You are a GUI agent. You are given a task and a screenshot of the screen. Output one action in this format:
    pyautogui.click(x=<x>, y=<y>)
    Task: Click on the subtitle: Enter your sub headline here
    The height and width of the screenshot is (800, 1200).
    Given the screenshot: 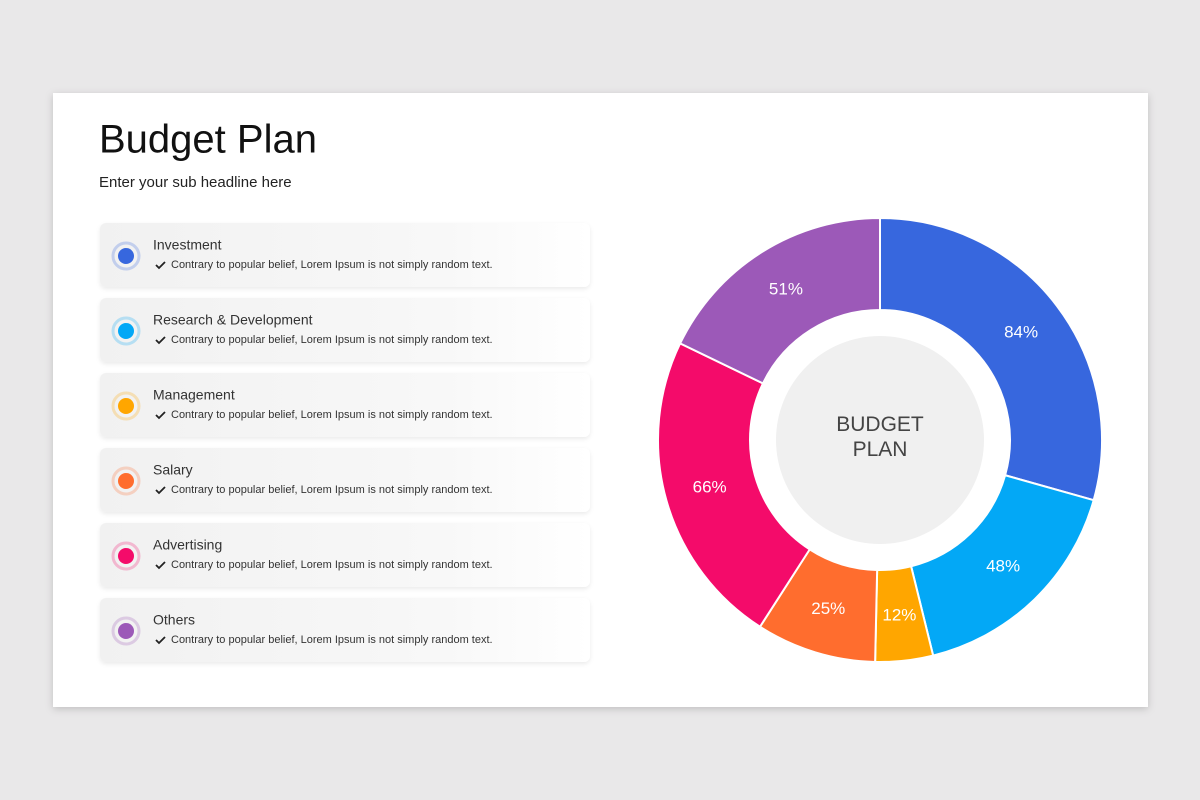 What is the action you would take?
    pyautogui.click(x=195, y=182)
    